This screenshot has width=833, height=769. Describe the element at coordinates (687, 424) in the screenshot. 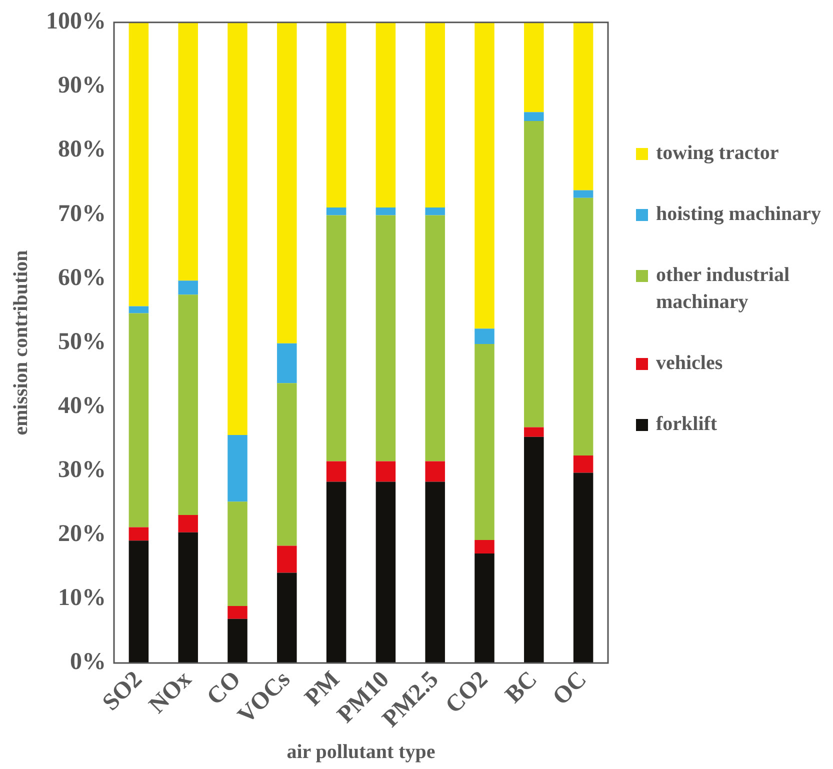

I see `legend-label: forklift` at that location.